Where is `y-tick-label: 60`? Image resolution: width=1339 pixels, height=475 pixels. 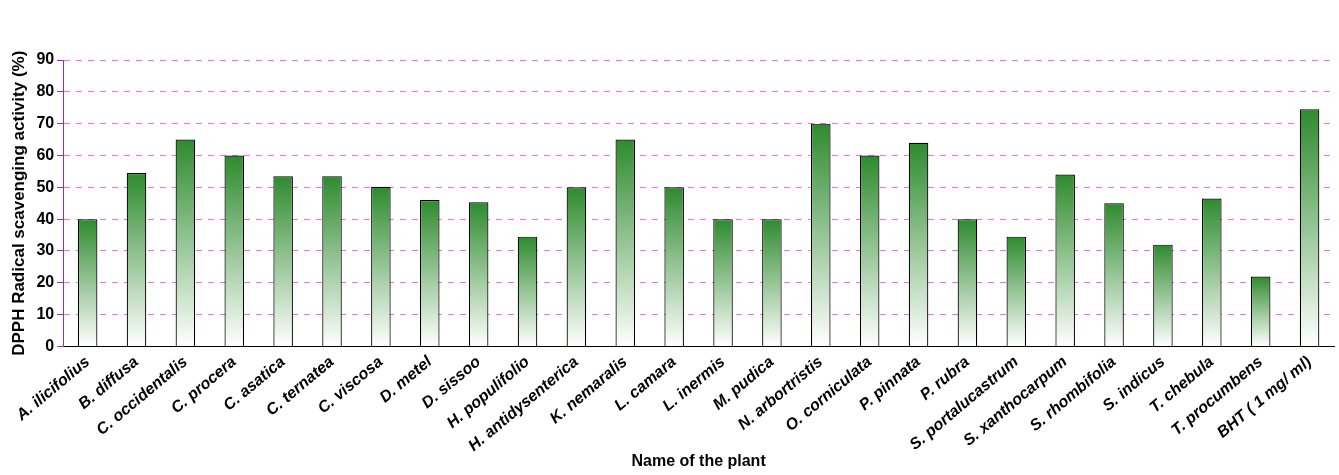 y-tick-label: 60 is located at coordinates (45, 154).